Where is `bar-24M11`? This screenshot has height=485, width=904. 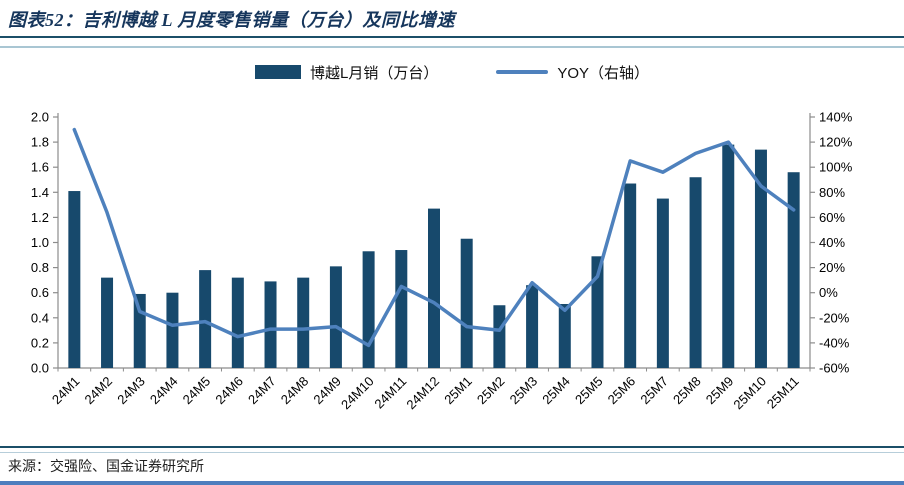
bar-24M11 is located at coordinates (401, 309).